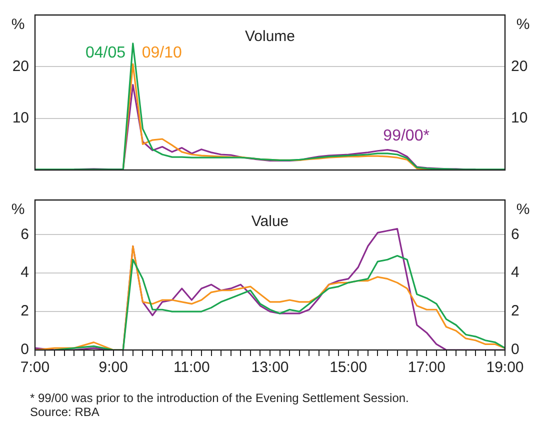 This screenshot has height=425, width=545. What do you see at coordinates (113, 367) in the screenshot?
I see `x-tick-label: 9:00` at bounding box center [113, 367].